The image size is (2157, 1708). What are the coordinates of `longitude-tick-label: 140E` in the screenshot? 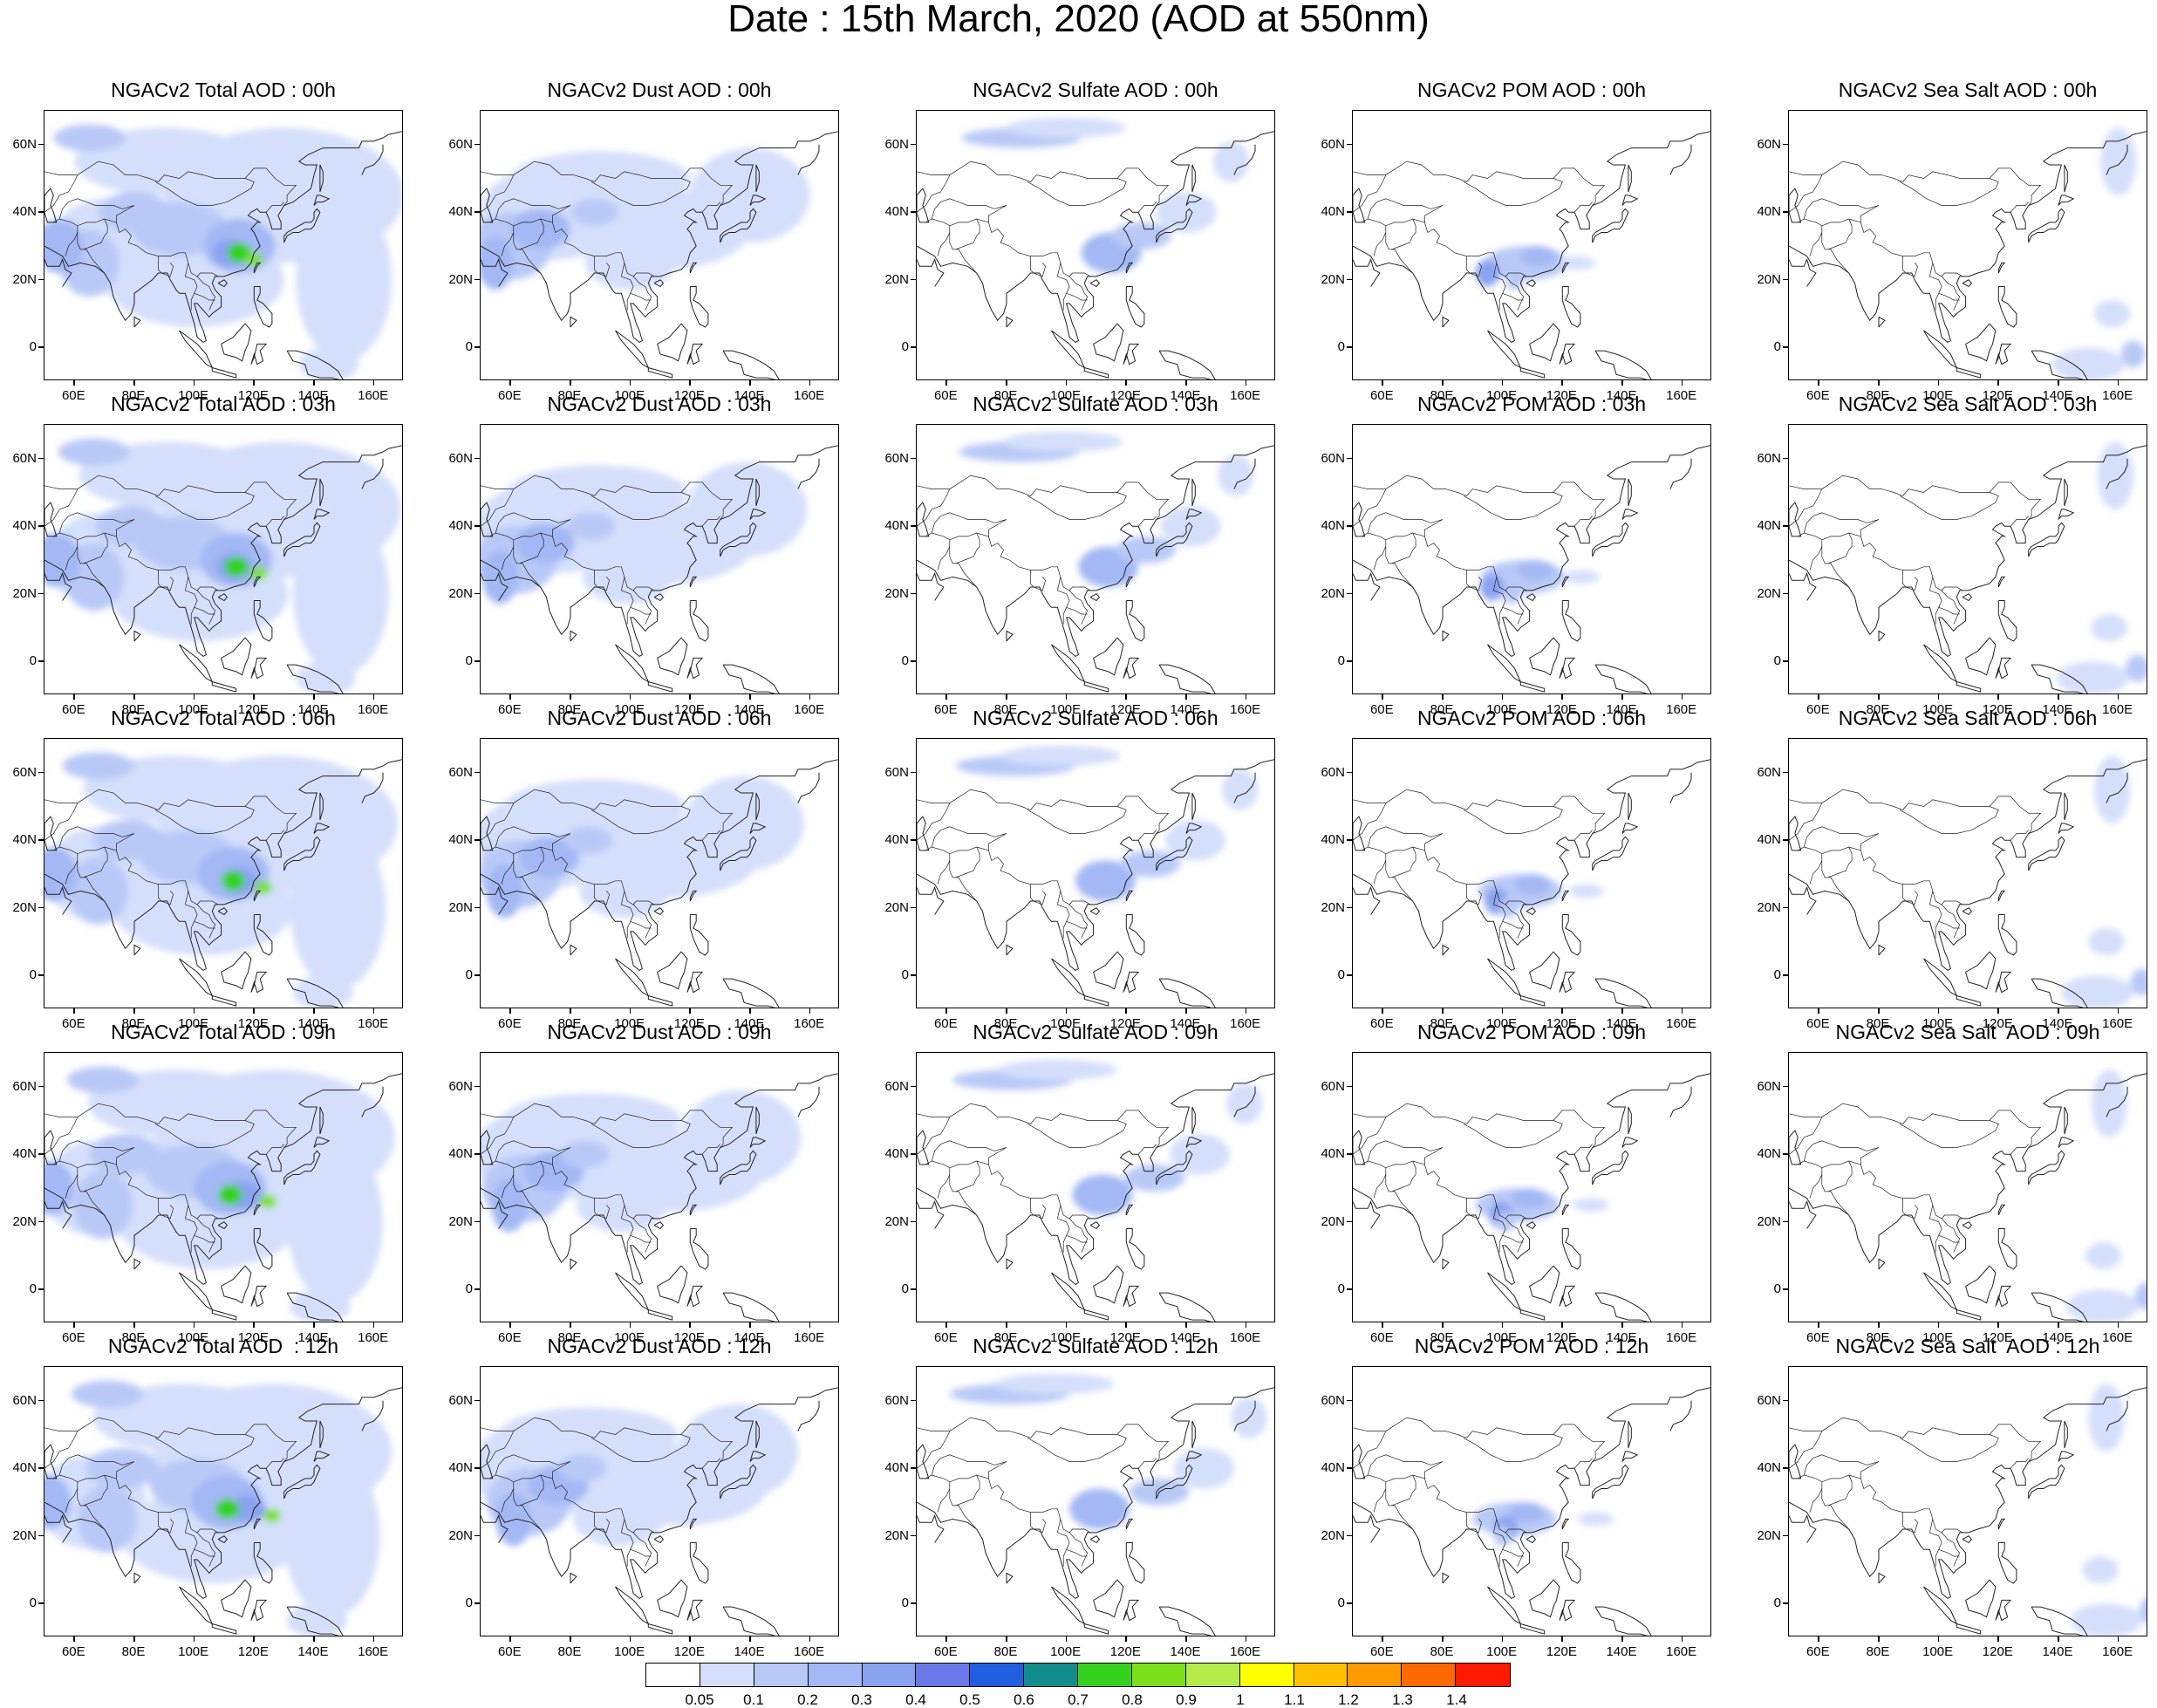 It's located at (1185, 395).